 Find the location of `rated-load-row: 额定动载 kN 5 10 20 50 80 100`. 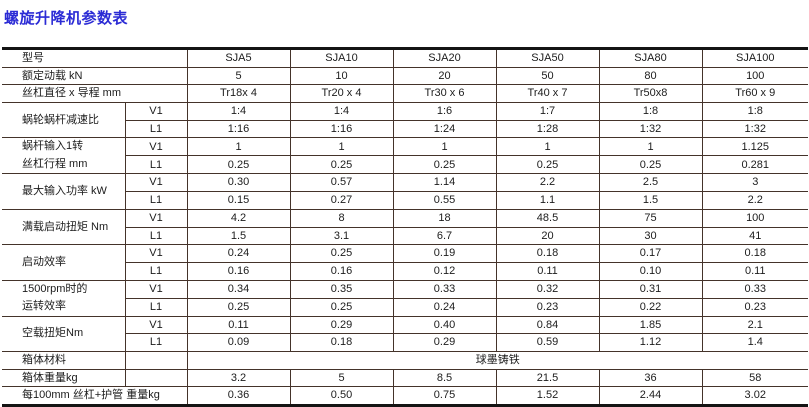

rated-load-row: 额定动载 kN 5 10 20 50 80 100 is located at coordinates (405, 76).